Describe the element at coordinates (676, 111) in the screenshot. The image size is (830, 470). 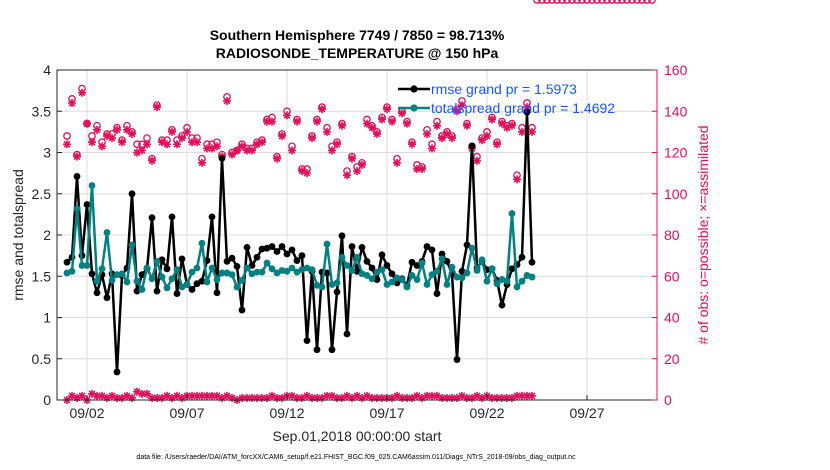
I see `y-right-tick-label: 140` at that location.